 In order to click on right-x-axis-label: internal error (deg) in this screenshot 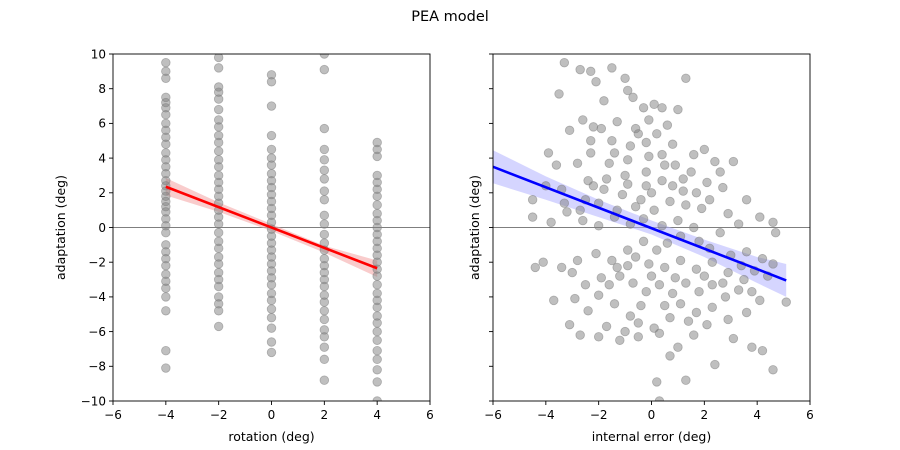, I will do `click(651, 436)`.